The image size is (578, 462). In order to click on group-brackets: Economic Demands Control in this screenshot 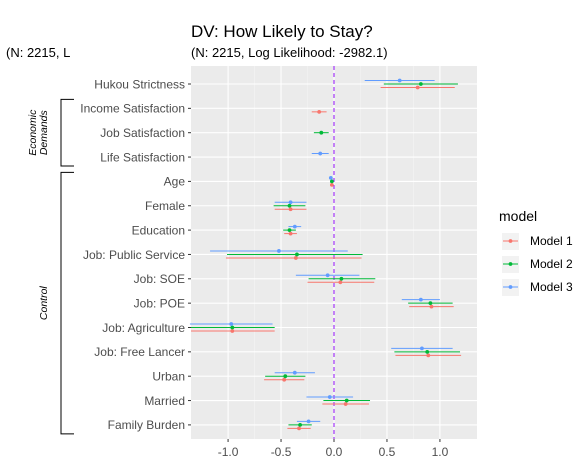, I will do `click(50, 266)`.